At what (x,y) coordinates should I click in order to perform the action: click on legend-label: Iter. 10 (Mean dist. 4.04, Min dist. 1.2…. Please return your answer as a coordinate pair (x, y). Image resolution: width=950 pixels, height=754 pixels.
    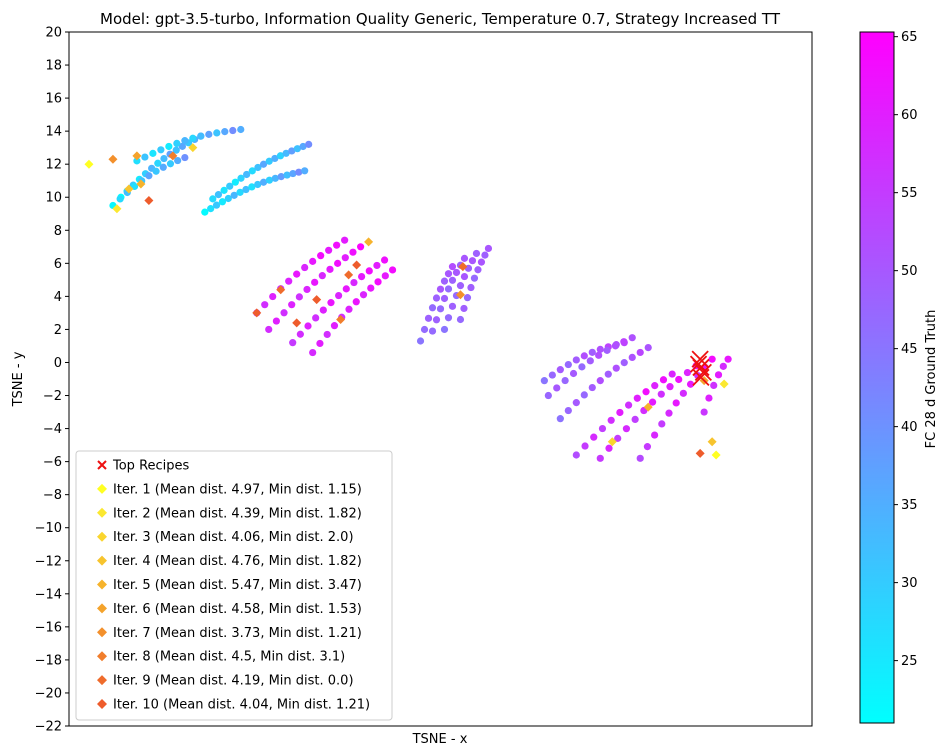
    Looking at the image, I should click on (241, 705).